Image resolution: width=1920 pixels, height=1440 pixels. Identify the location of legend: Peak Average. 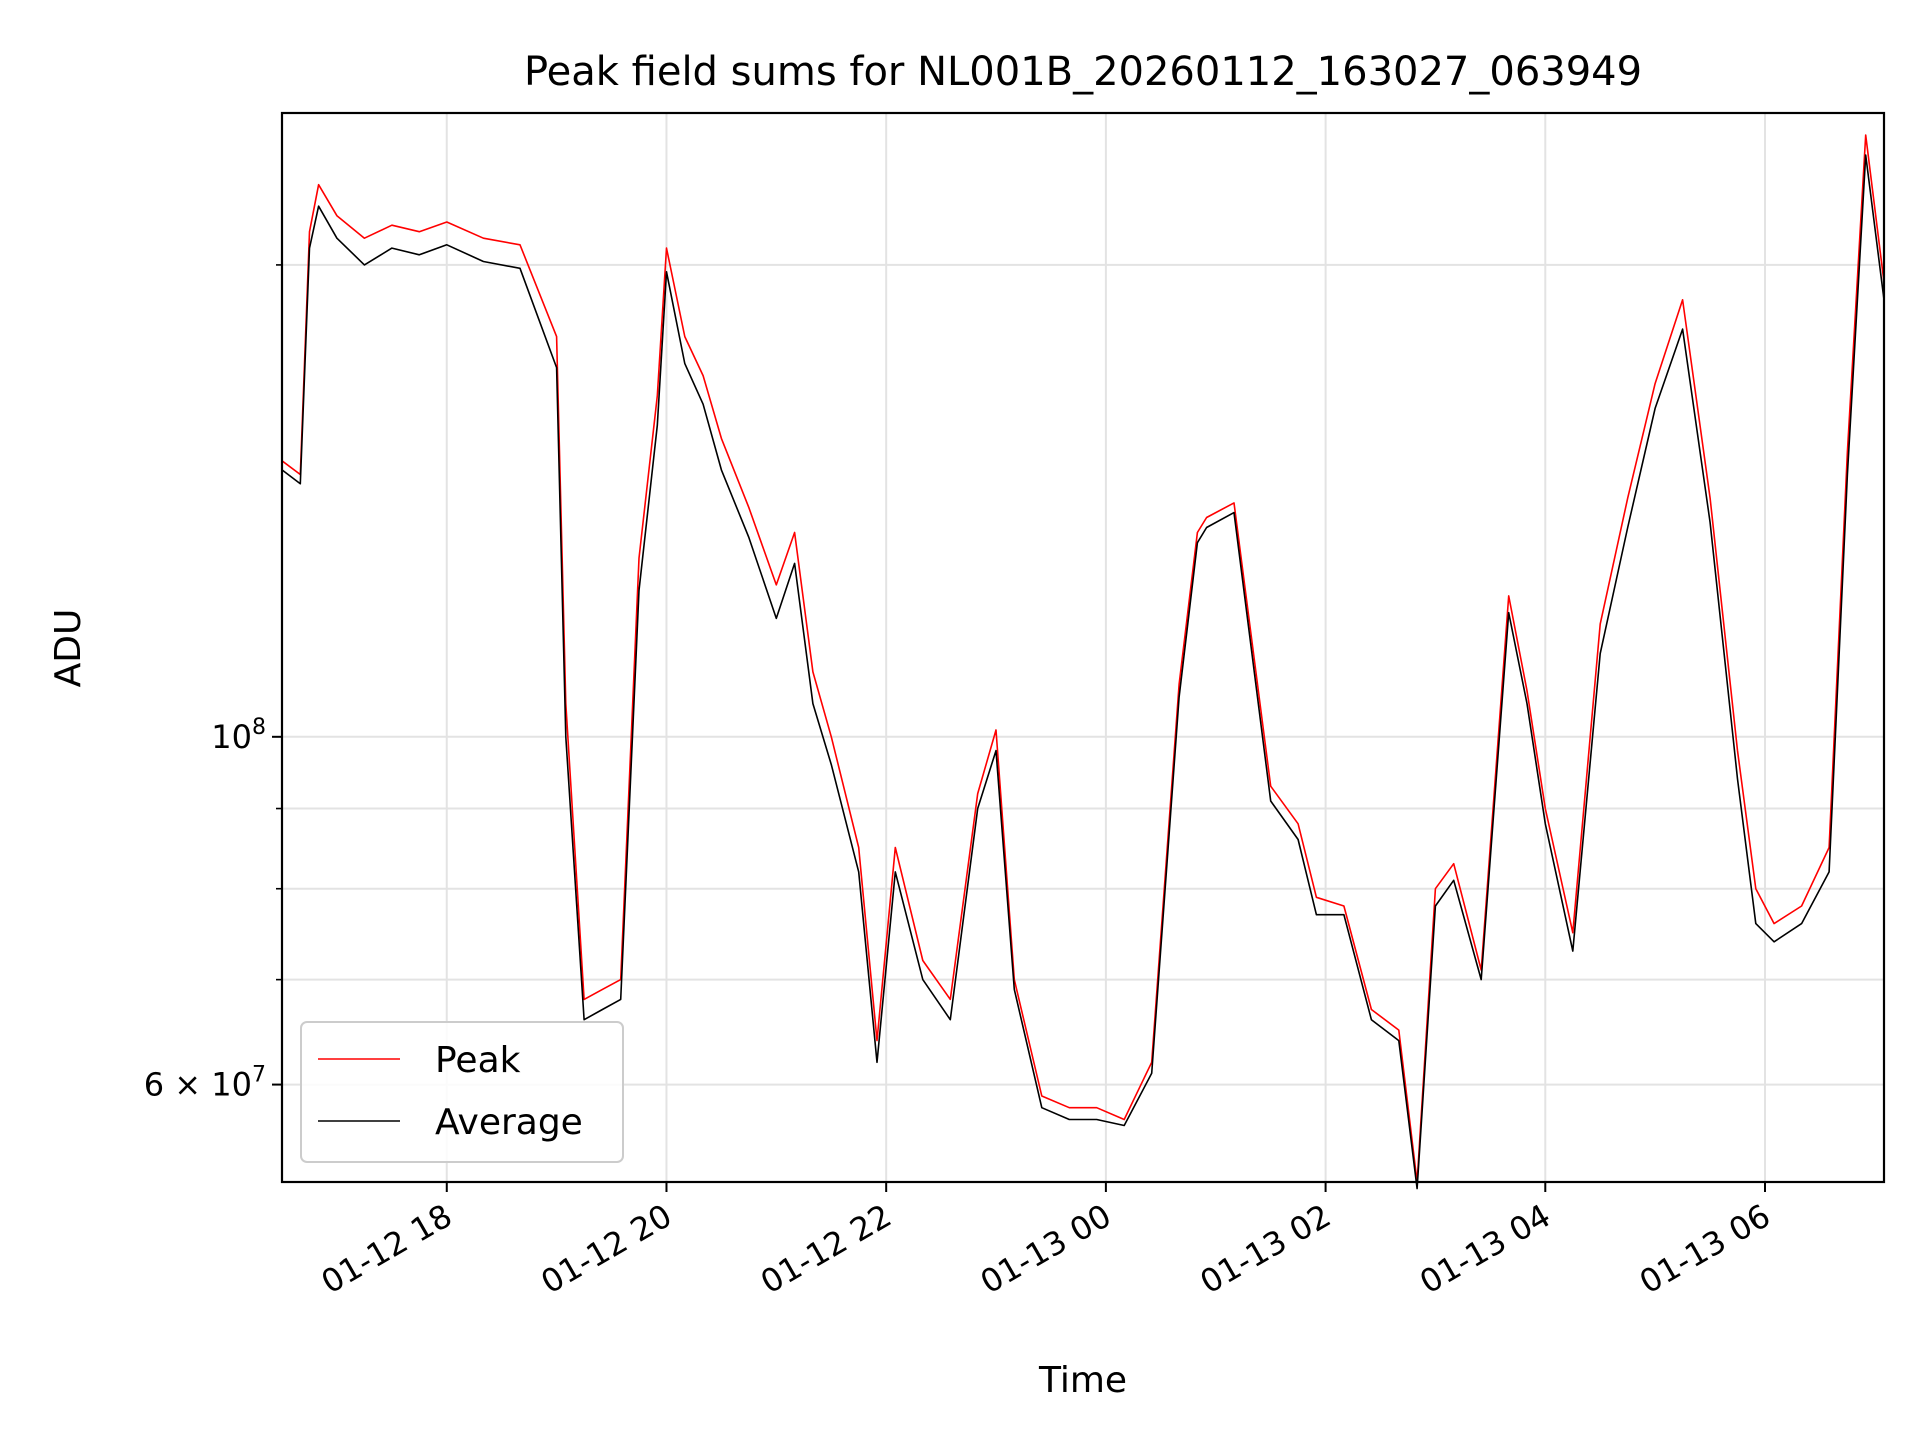
(462, 1092).